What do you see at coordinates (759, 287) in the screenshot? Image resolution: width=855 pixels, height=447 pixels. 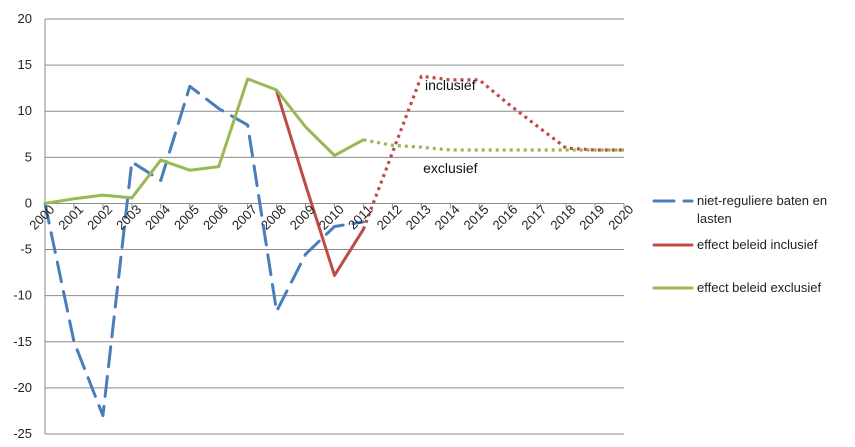 I see `legend-label: effect beleid exclusief` at bounding box center [759, 287].